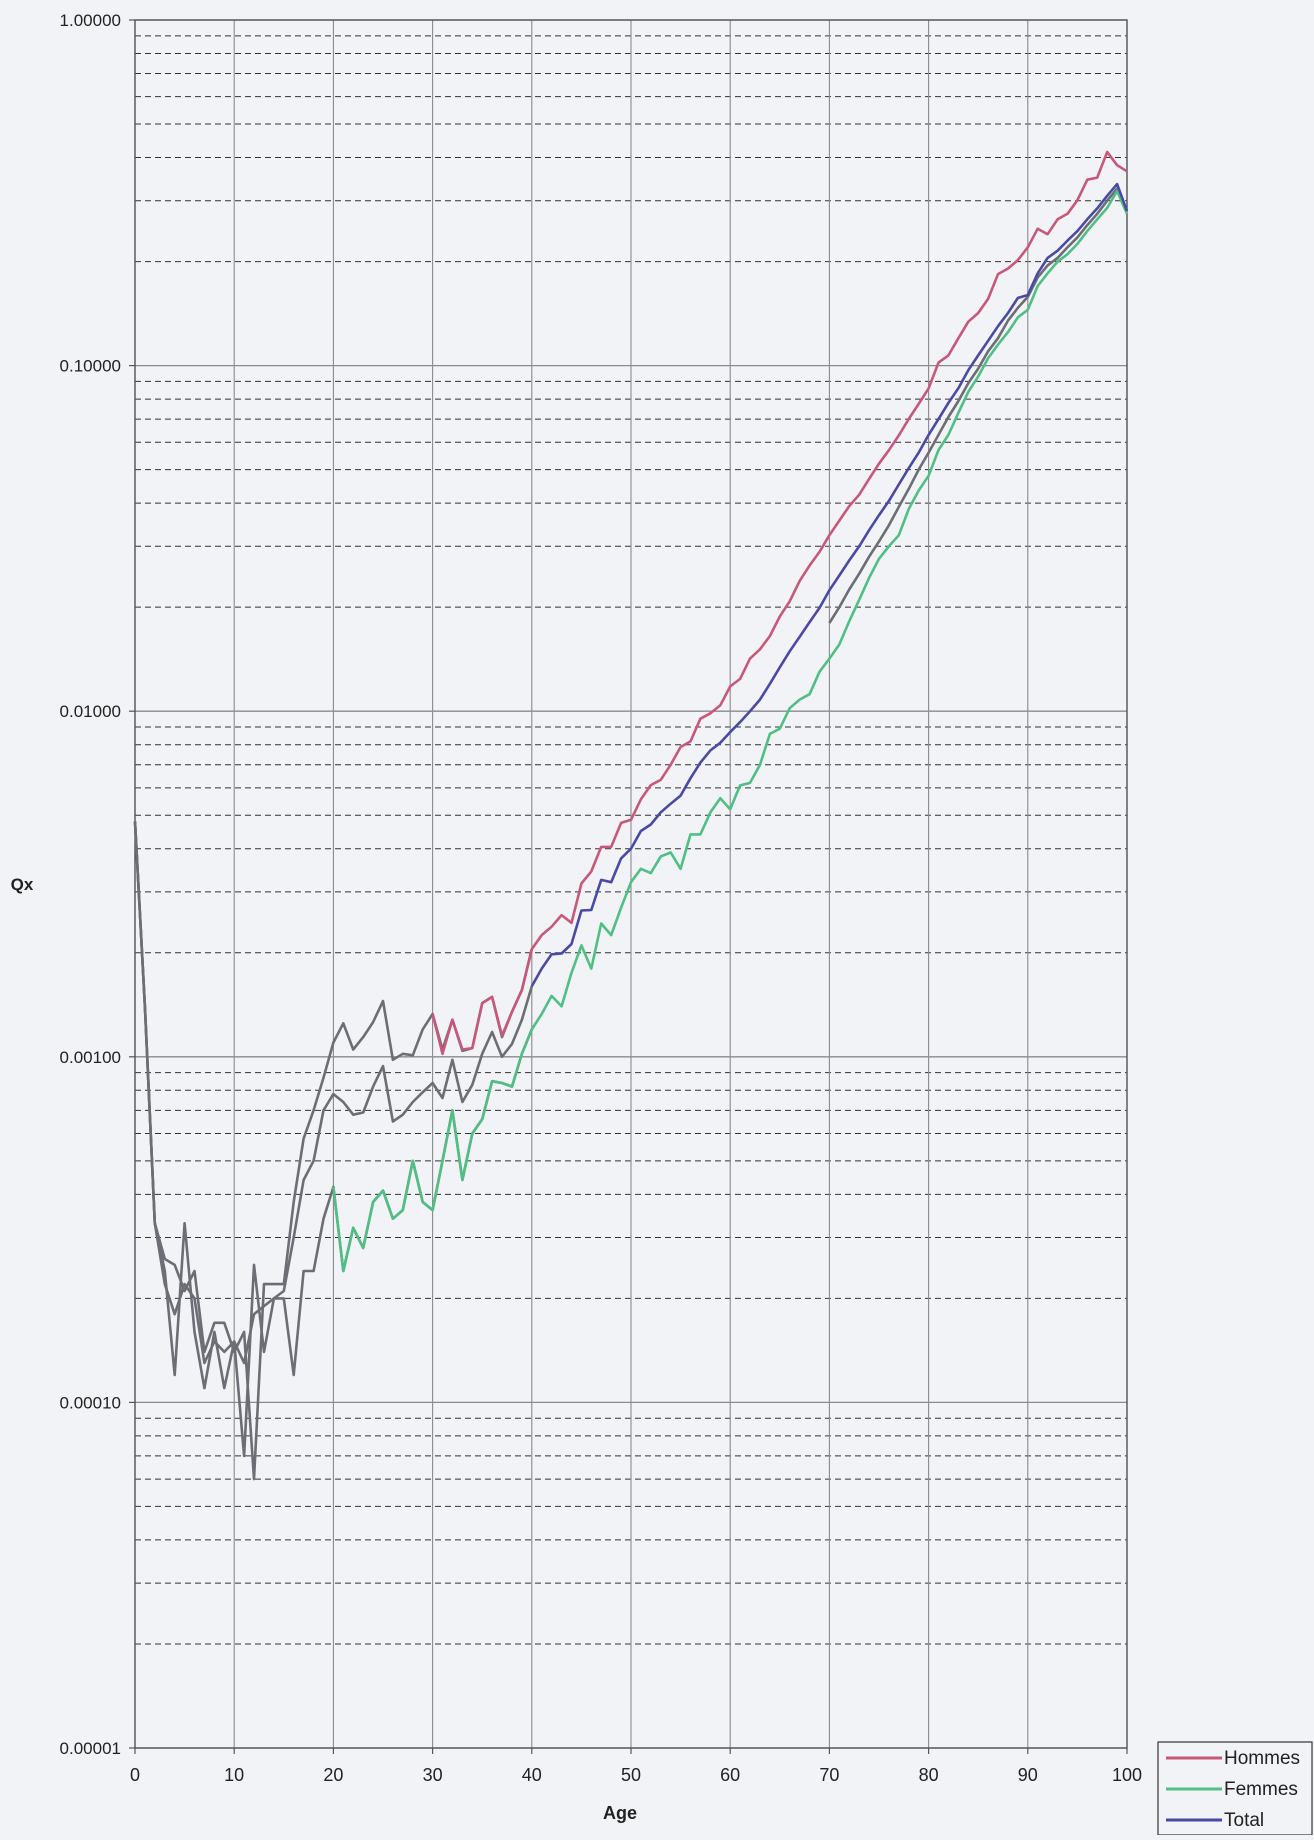 Image resolution: width=1314 pixels, height=1840 pixels. Describe the element at coordinates (1261, 1789) in the screenshot. I see `legend-label-femmes: Femmes` at that location.